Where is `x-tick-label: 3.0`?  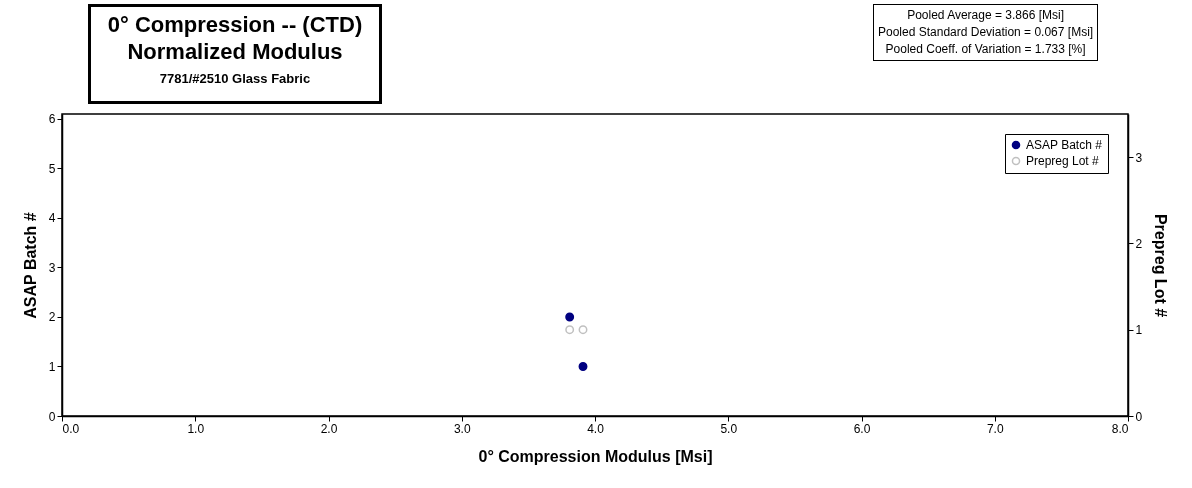 x-tick-label: 3.0 is located at coordinates (462, 428).